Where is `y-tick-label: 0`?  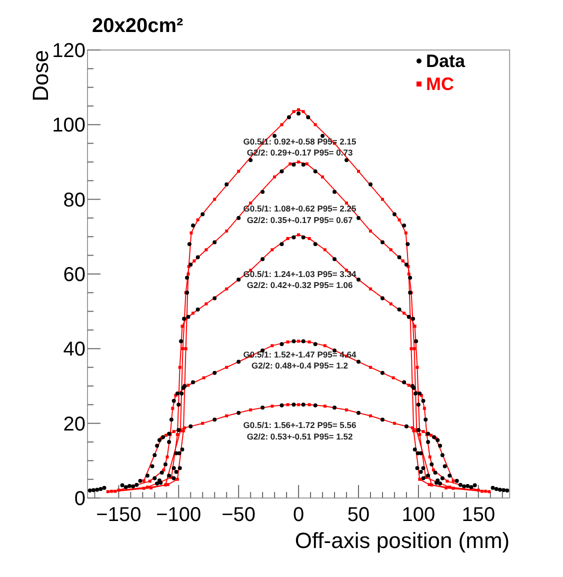 y-tick-label: 0 is located at coordinates (80, 499).